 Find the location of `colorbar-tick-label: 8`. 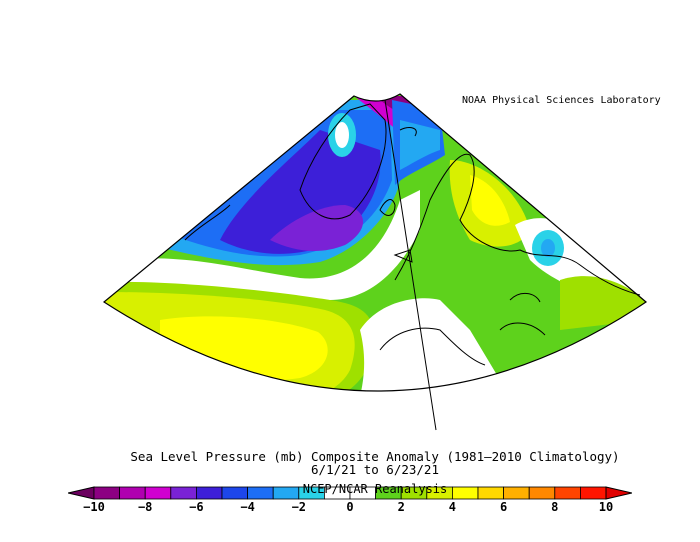

colorbar-tick-label: 8 is located at coordinates (555, 507).